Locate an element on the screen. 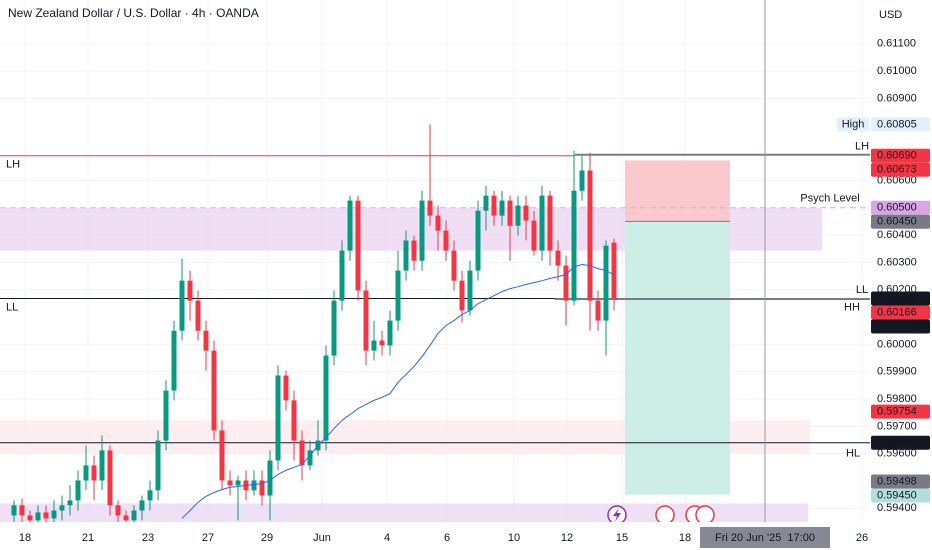  x-tick-label: 6 is located at coordinates (447, 538).